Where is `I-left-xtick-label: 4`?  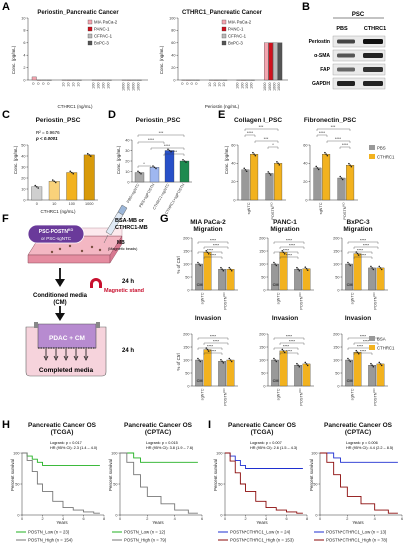 I-left-xtick-label: 4 is located at coordinates (266, 519).